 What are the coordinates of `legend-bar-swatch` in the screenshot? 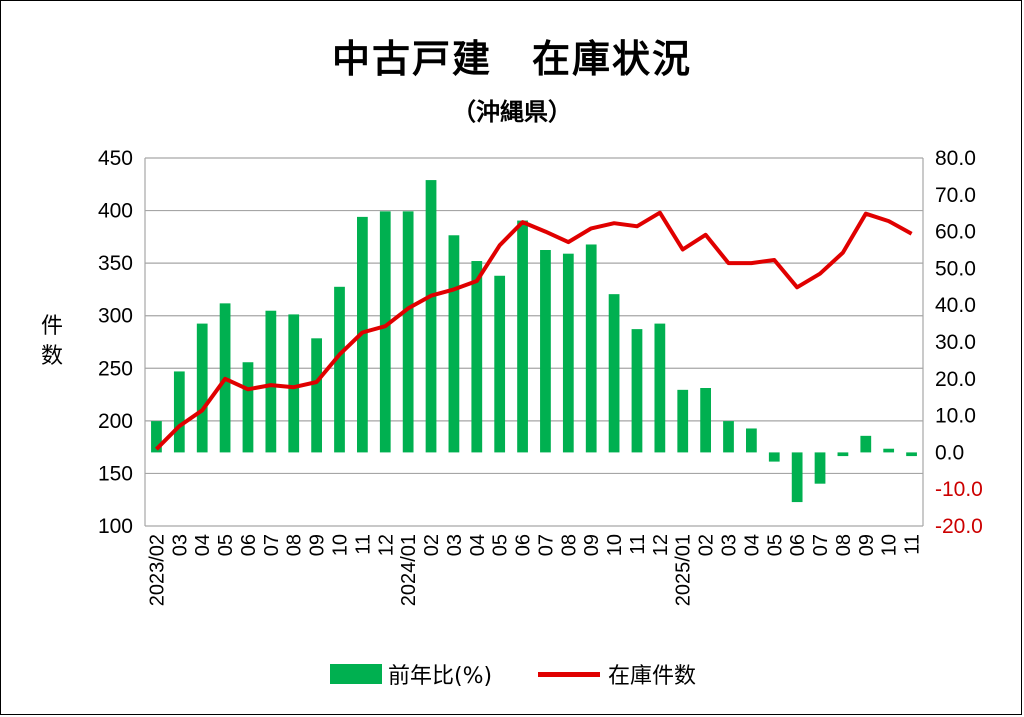 It's located at (356, 674).